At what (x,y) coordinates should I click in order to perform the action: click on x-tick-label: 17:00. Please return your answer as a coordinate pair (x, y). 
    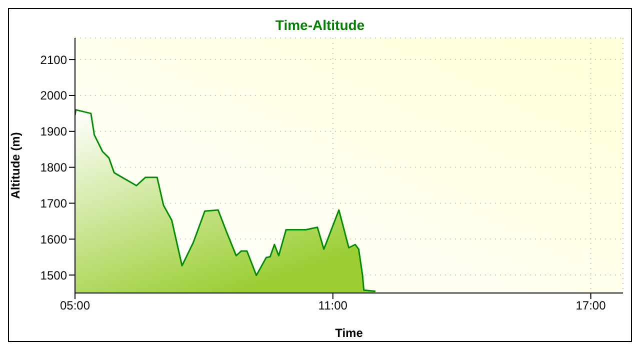
    Looking at the image, I should click on (591, 305).